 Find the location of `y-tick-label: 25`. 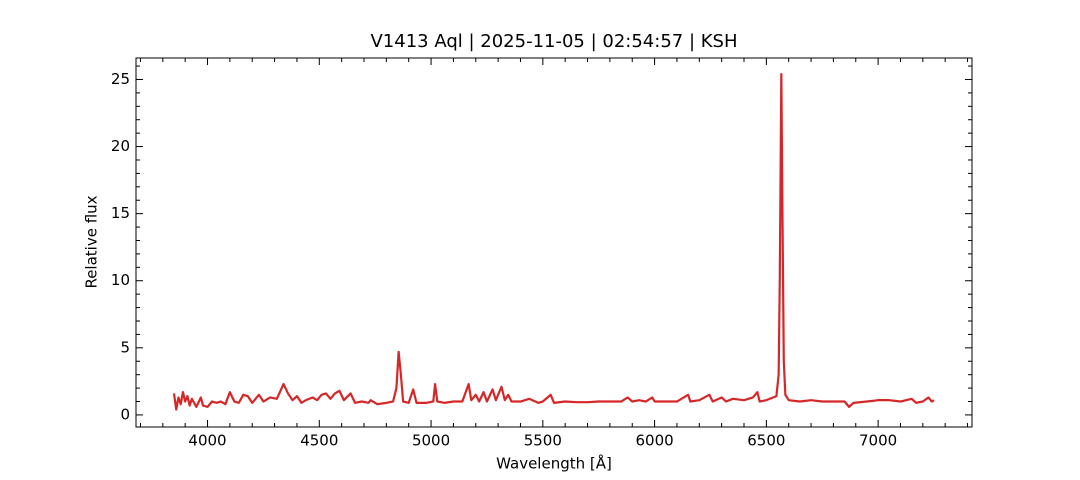

y-tick-label: 25 is located at coordinates (120, 79).